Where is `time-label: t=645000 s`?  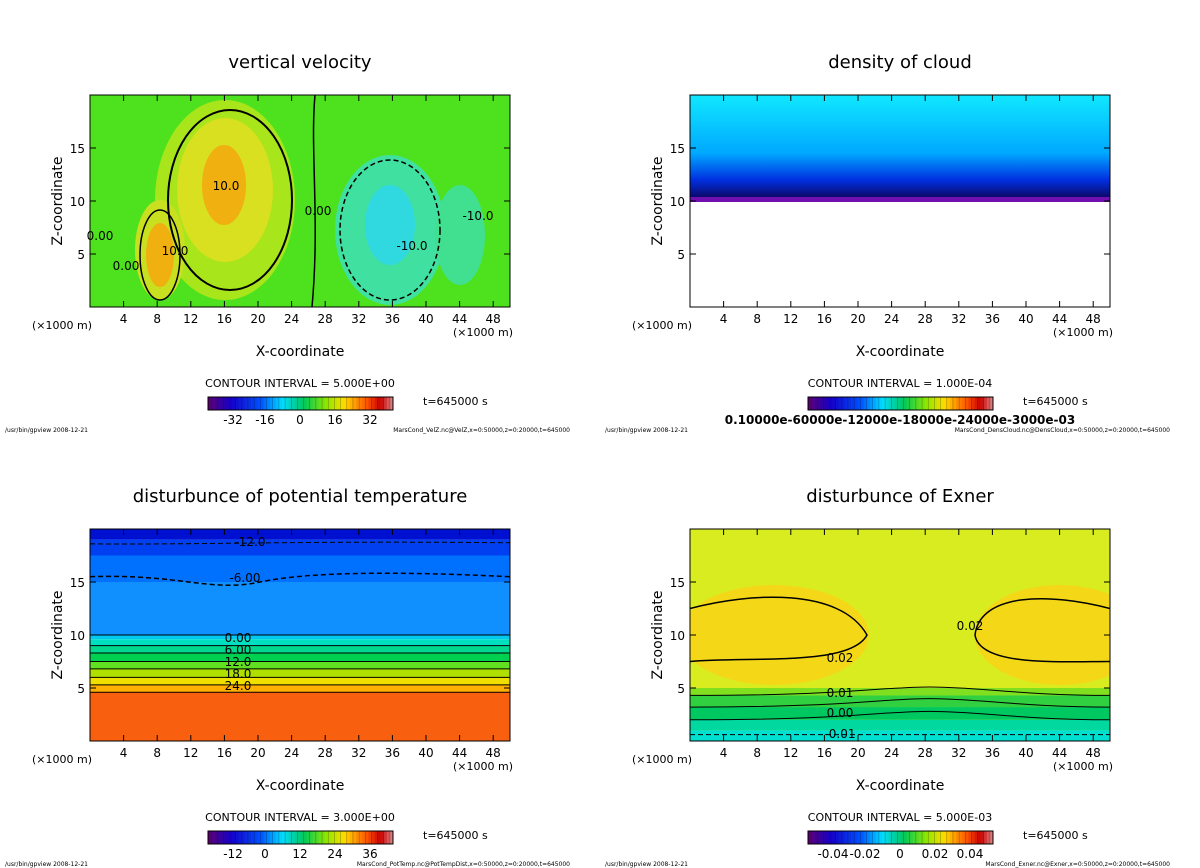
time-label: t=645000 s is located at coordinates (1055, 401).